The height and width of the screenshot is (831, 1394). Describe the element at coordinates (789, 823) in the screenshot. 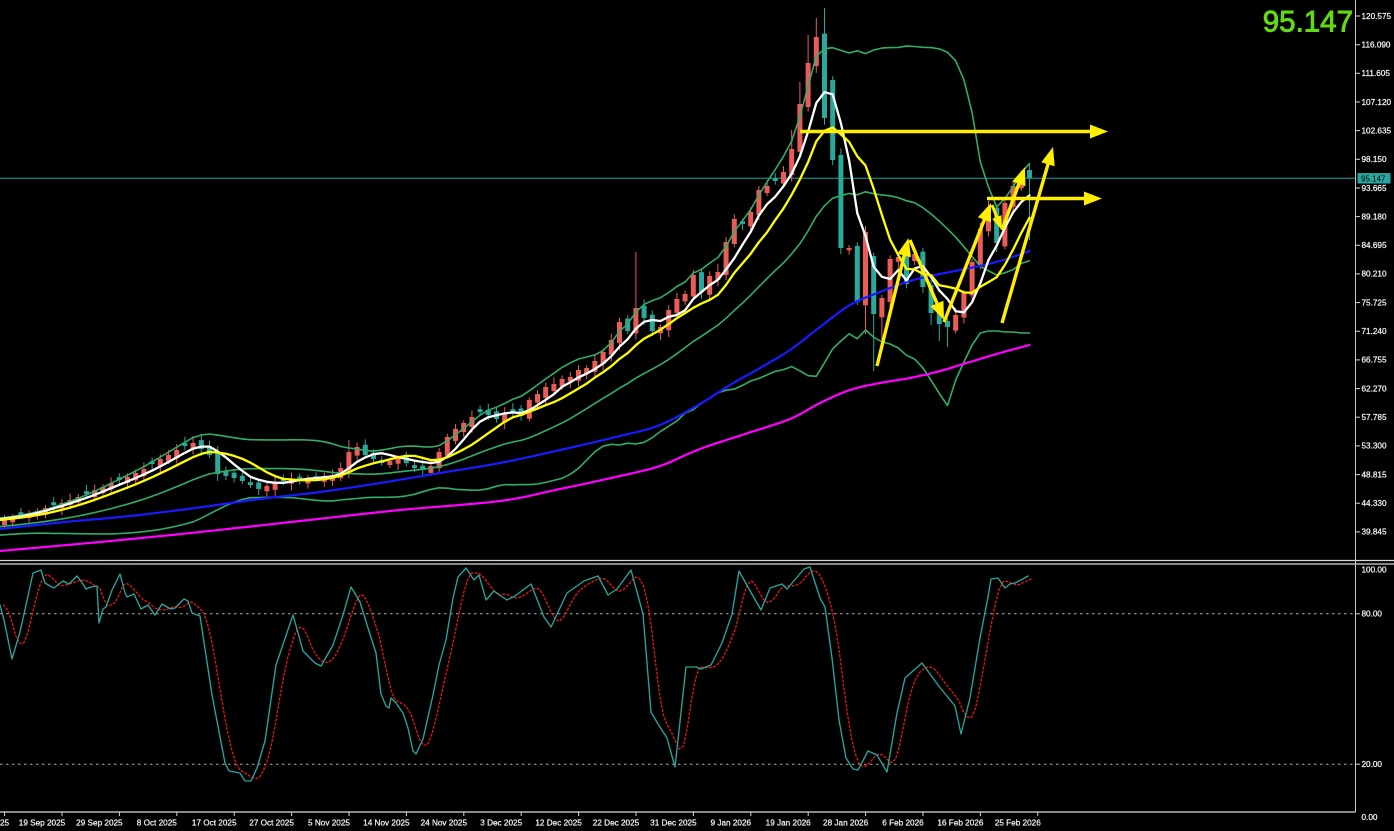

I see `svg-text: 19 Jan 2026` at that location.